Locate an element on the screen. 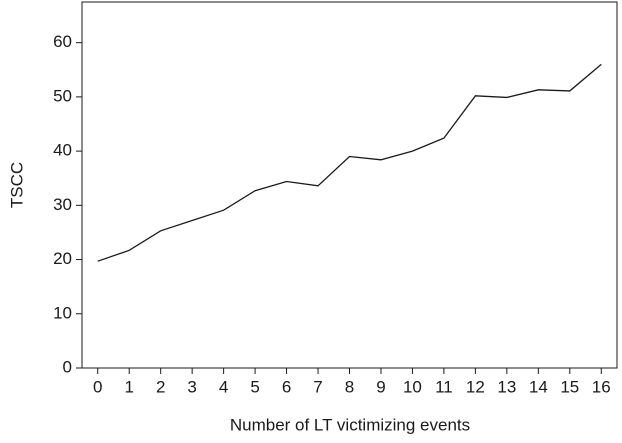 Image resolution: width=622 pixels, height=443 pixels. x-tick-label: 11 is located at coordinates (444, 386).